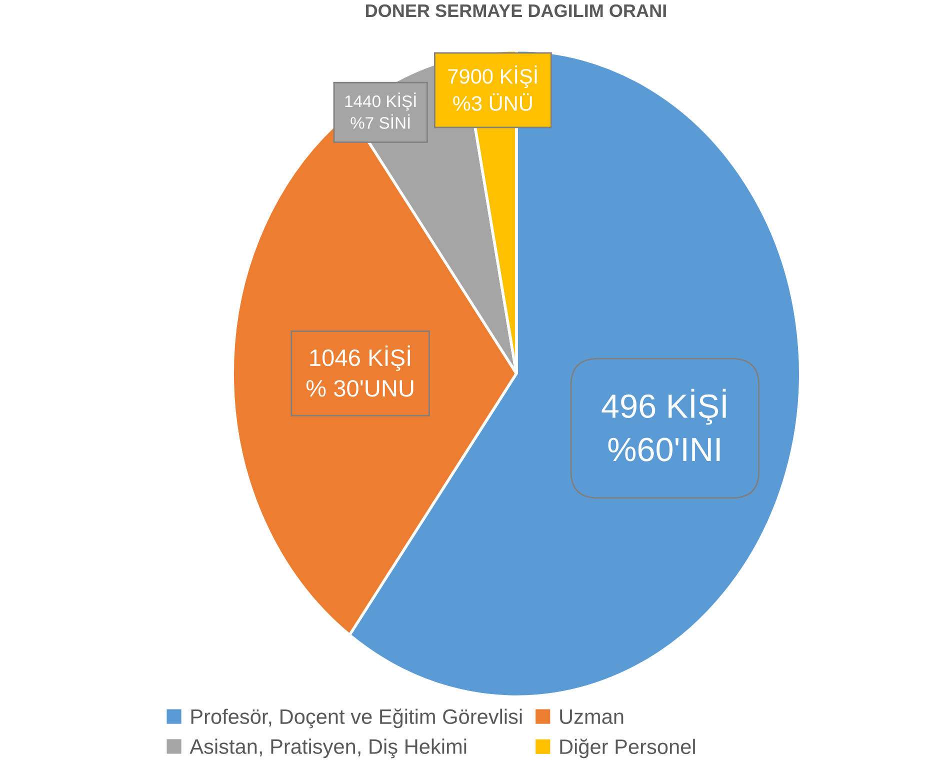  Describe the element at coordinates (356, 718) in the screenshot. I see `legend-label: Profesör, Doçent ve Eğitim Görevlisi` at that location.